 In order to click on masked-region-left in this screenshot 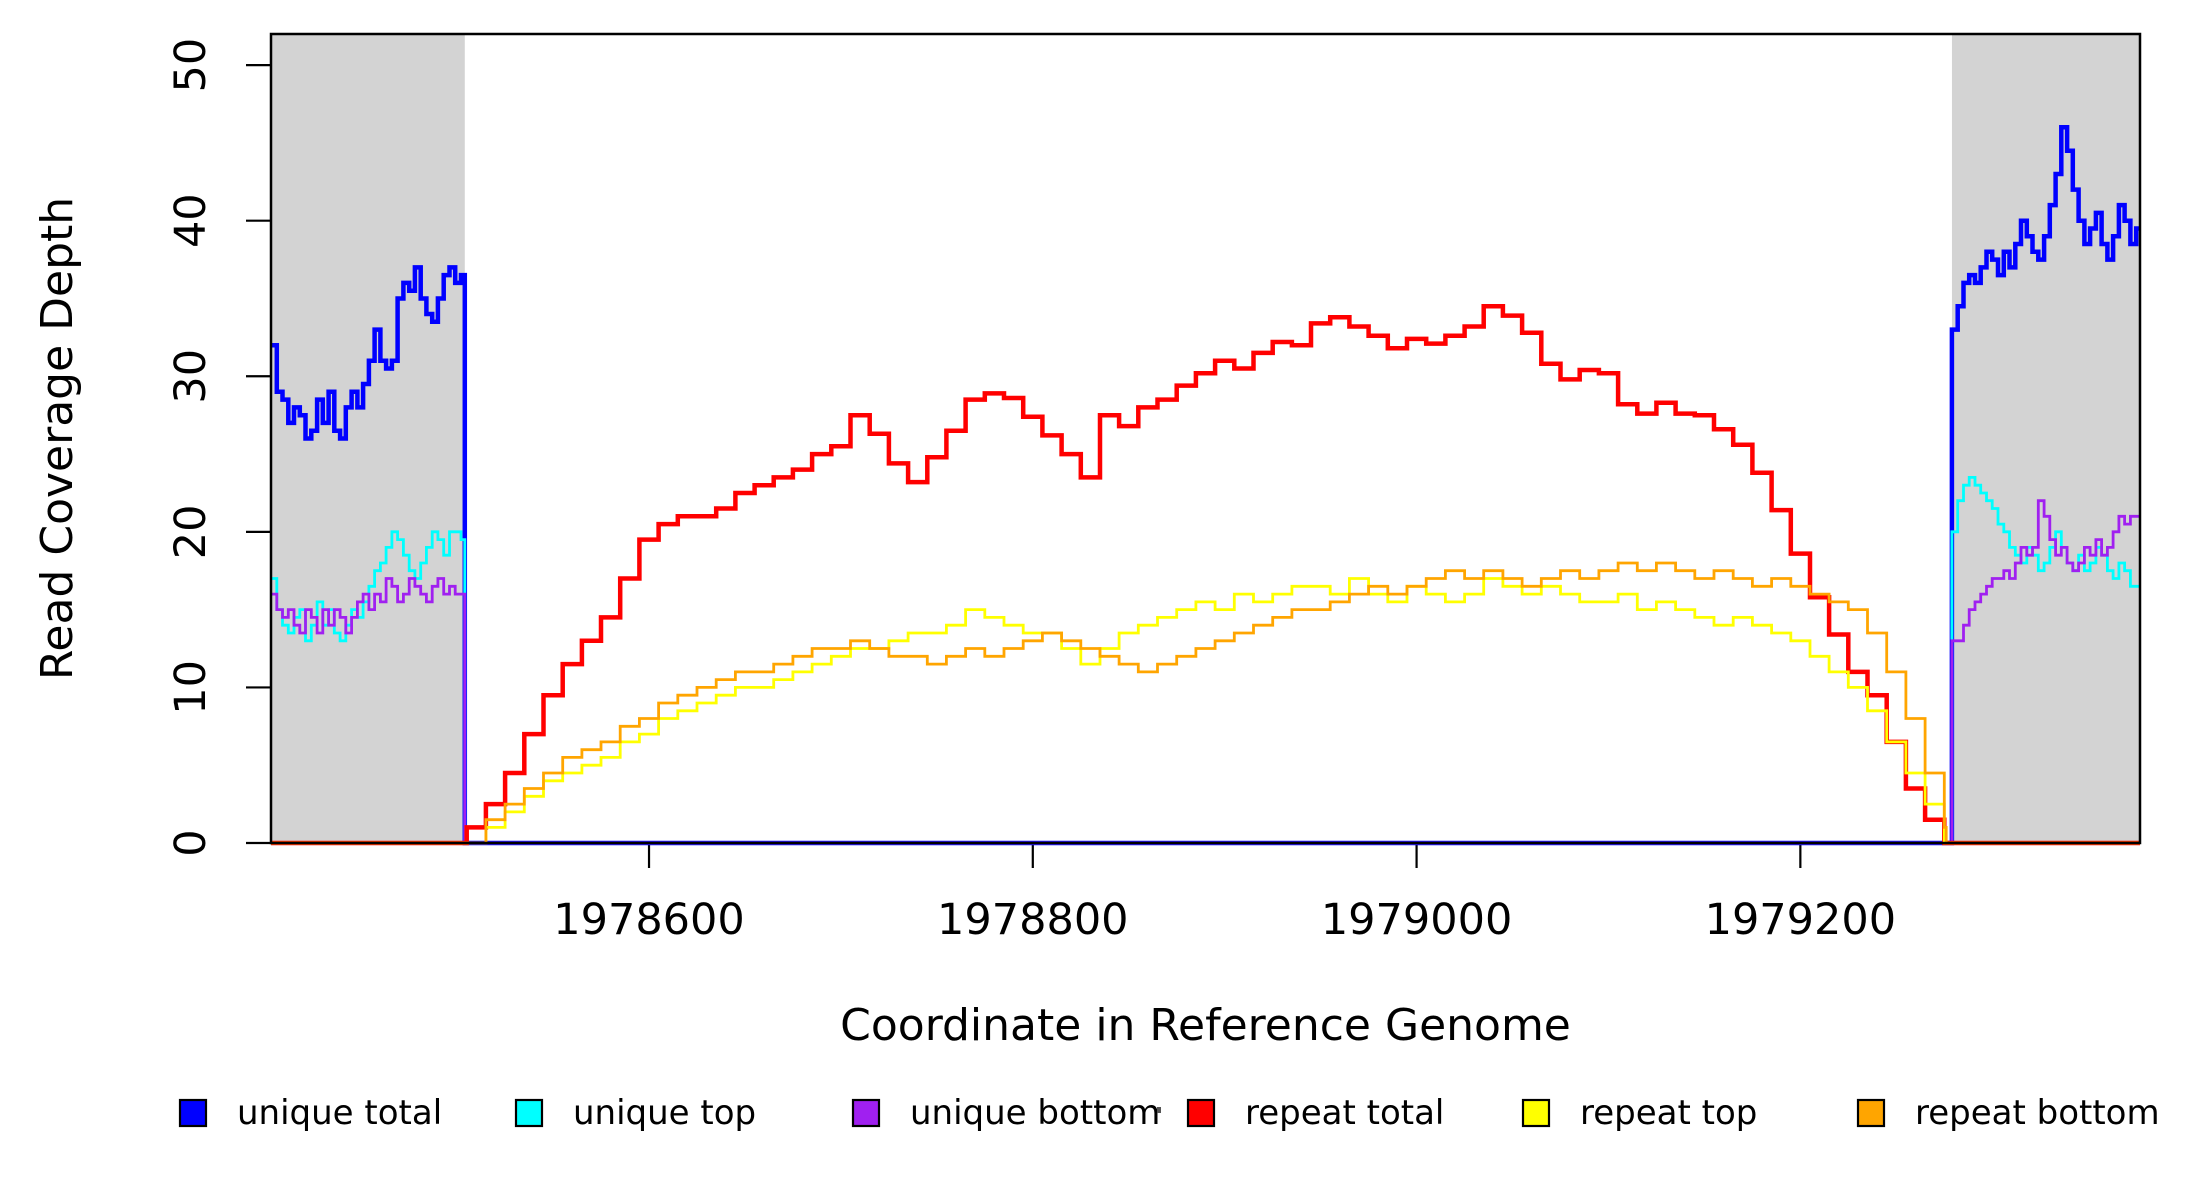, I will do `click(368, 438)`.